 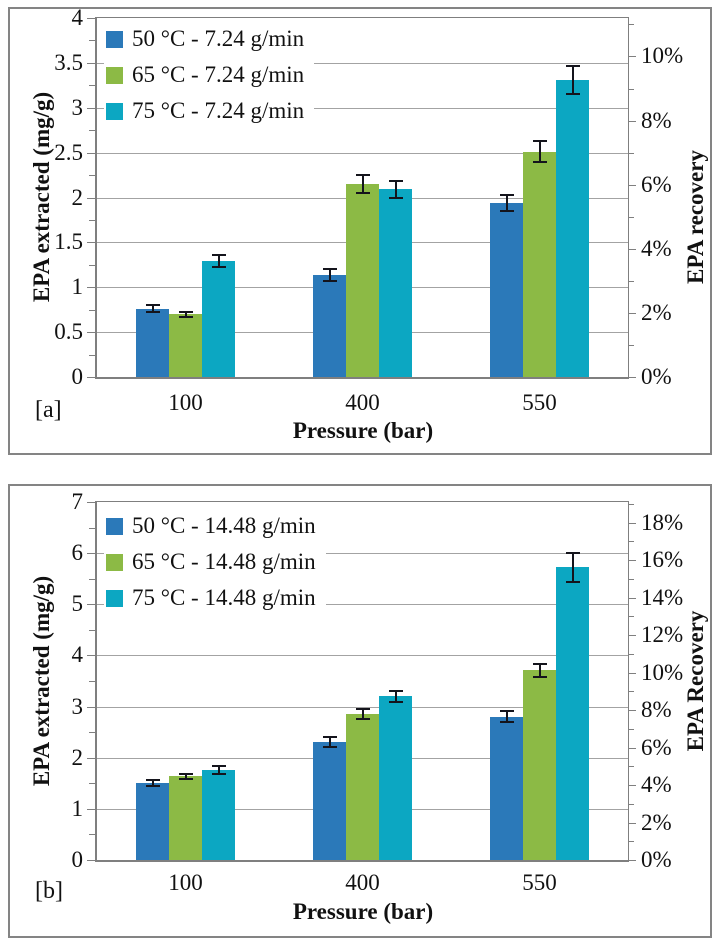 What do you see at coordinates (68, 332) in the screenshot?
I see `left-axis-tick-label: 0.5` at bounding box center [68, 332].